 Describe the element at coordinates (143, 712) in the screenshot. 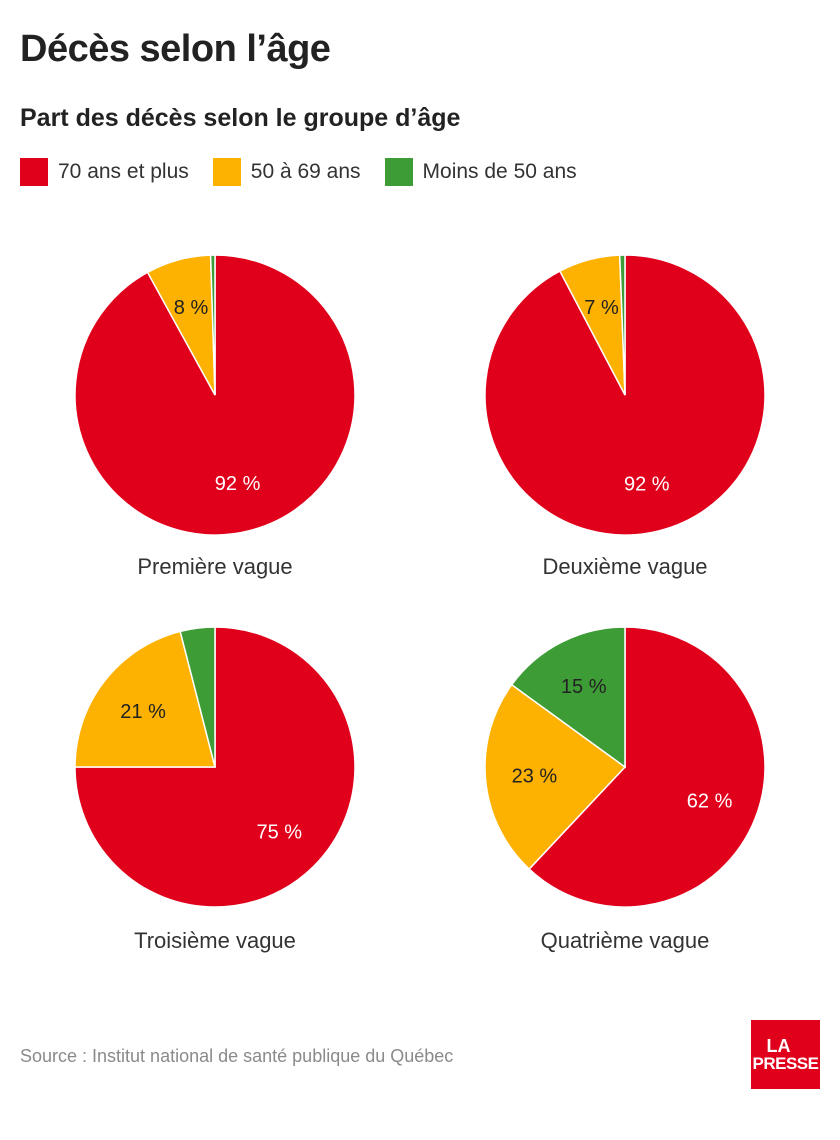

I see `pie-label-third-wave-50-69: 21 %` at that location.